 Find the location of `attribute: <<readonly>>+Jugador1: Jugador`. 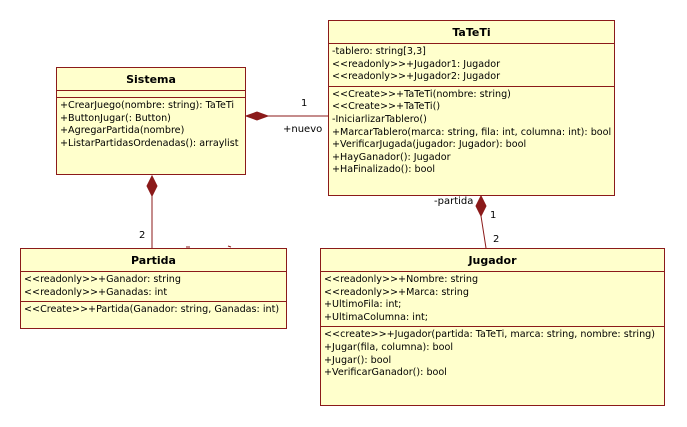

attribute: <<readonly>>+Jugador1: Jugador is located at coordinates (416, 64).